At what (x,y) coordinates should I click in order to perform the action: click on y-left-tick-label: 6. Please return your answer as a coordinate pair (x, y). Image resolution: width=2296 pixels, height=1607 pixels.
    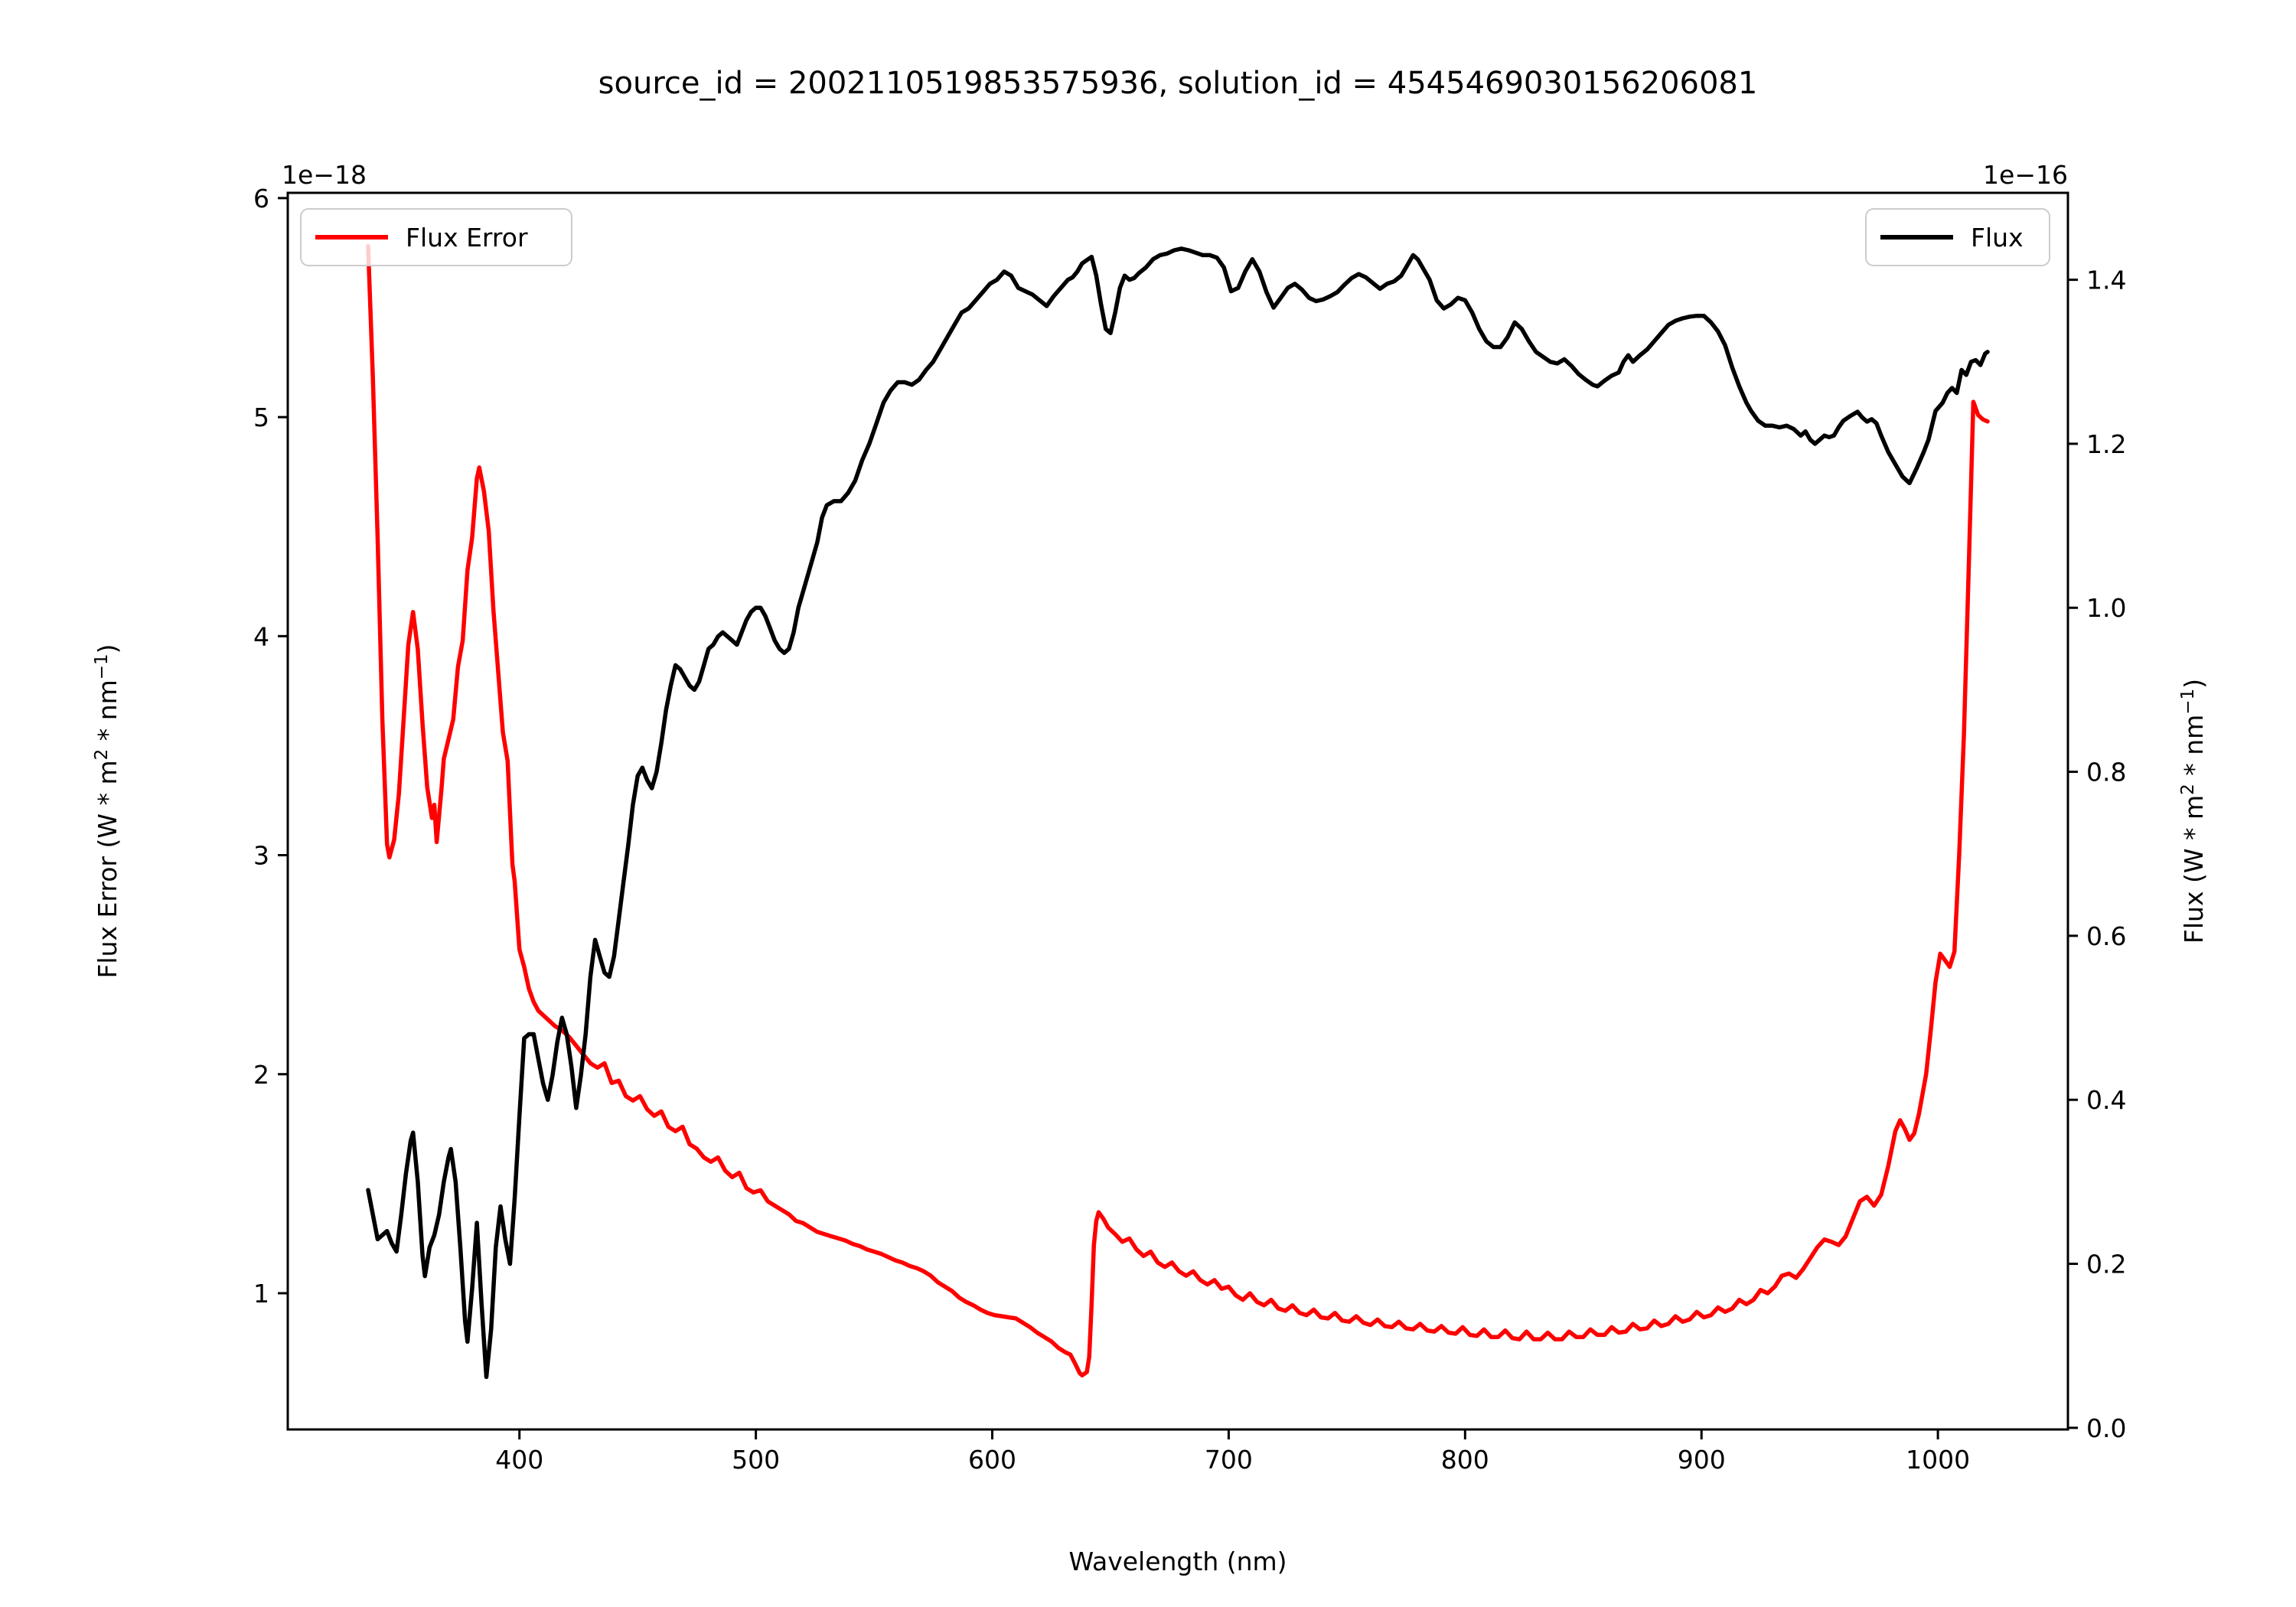
    Looking at the image, I should click on (261, 199).